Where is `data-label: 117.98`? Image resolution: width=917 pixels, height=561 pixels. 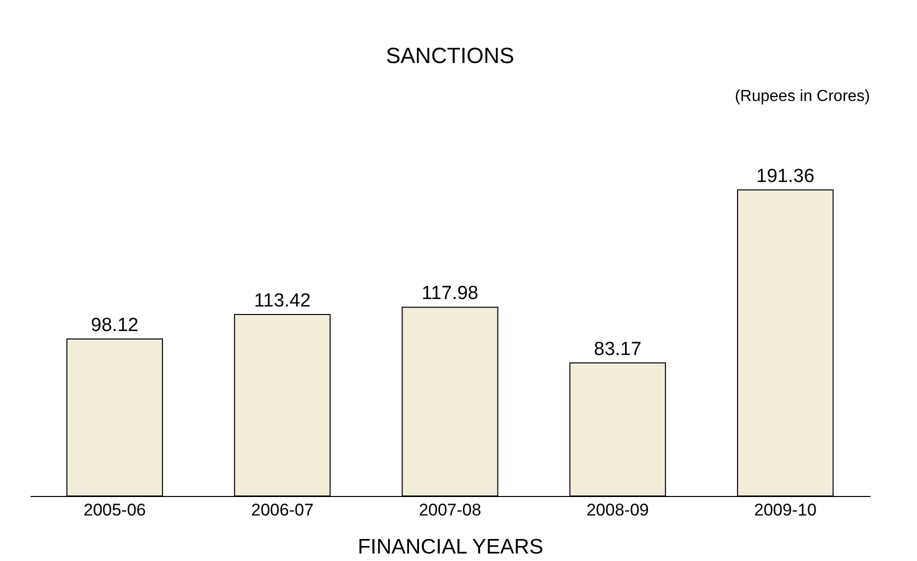 data-label: 117.98 is located at coordinates (450, 293).